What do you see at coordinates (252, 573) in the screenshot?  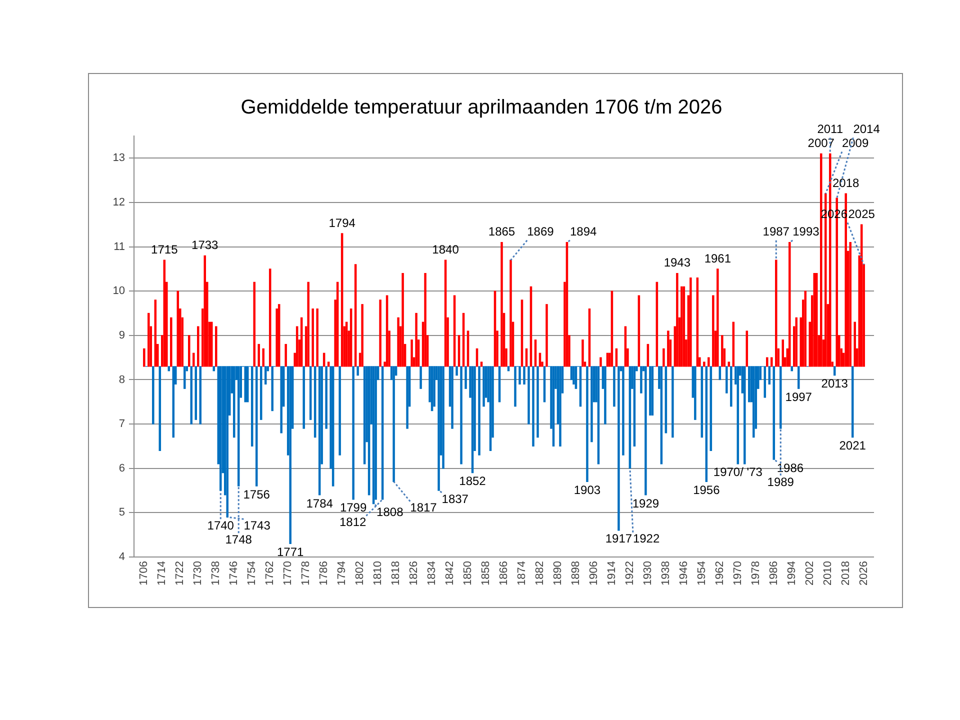 I see `x-tick-label: 1754` at bounding box center [252, 573].